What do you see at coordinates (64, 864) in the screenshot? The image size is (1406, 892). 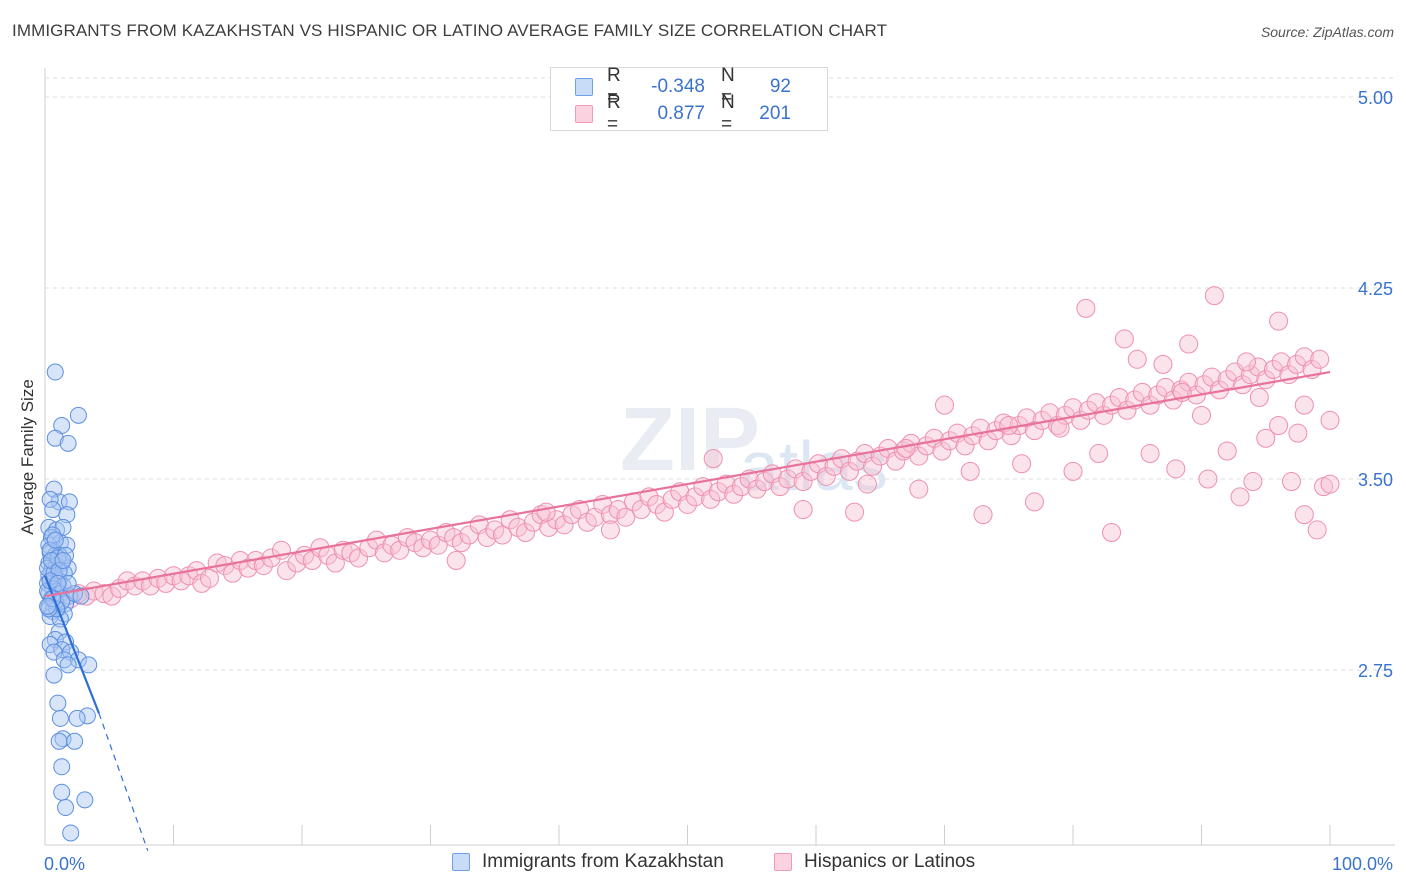 I see `x-tick-label-min: 0.0%` at bounding box center [64, 864].